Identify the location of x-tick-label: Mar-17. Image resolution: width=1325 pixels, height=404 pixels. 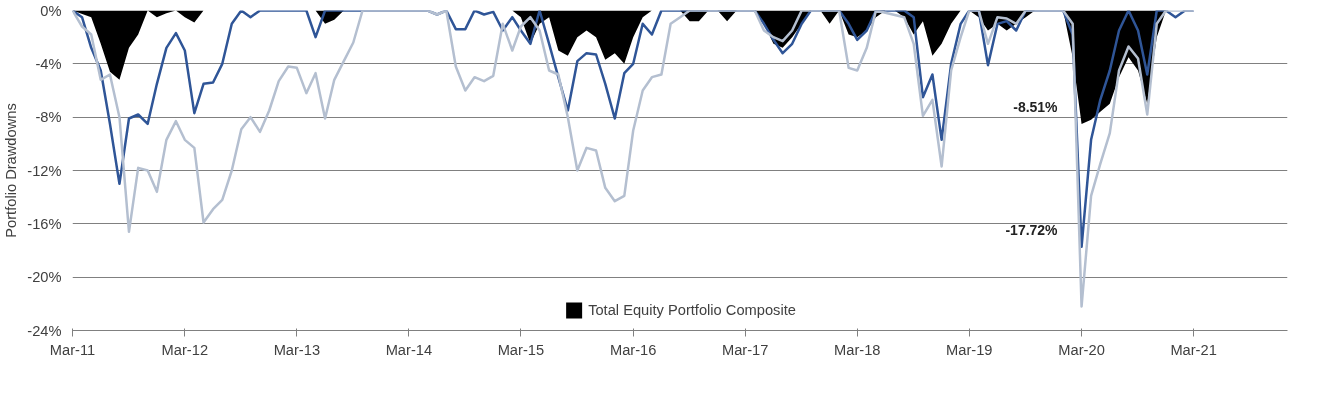
(745, 349).